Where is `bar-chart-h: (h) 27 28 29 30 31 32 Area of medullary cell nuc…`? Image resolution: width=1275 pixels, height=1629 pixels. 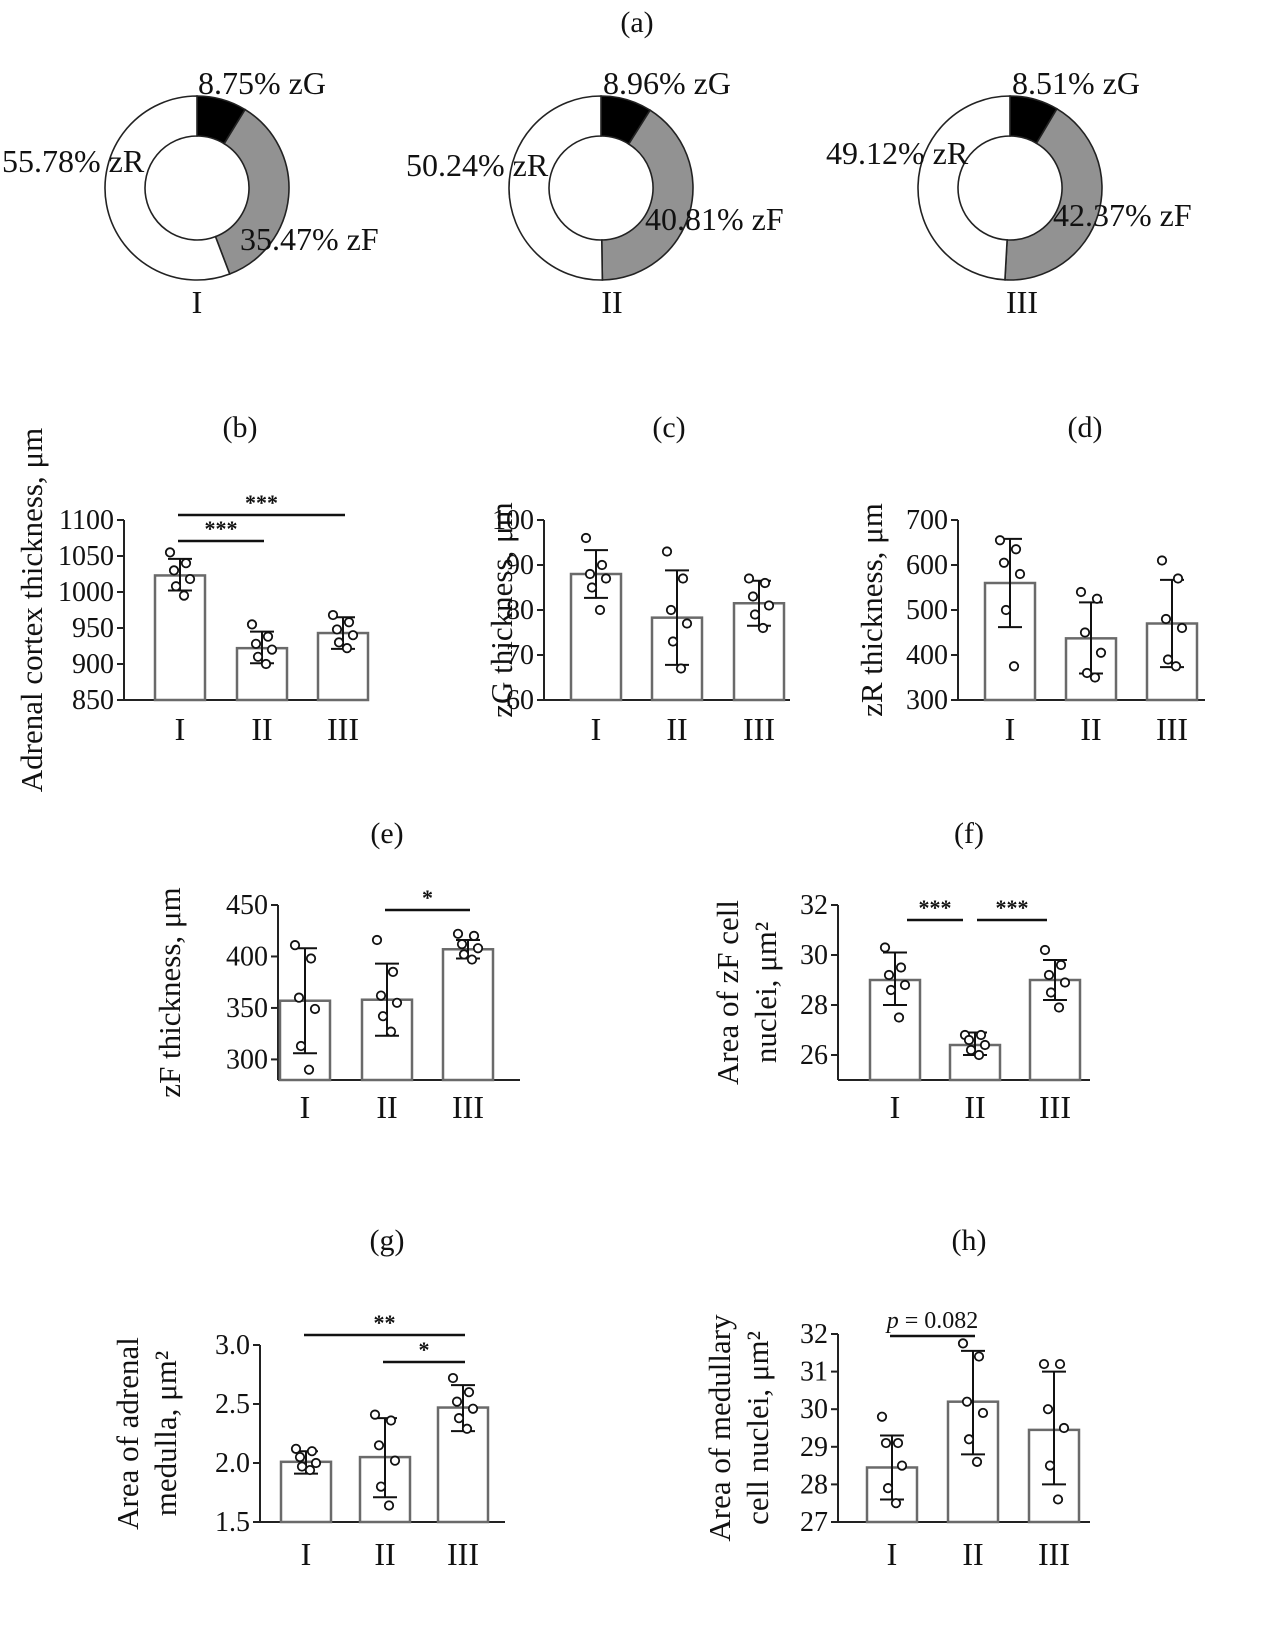
bar-chart-h: (h) 27 28 29 30 31 32 Area of medullary cell nuc… is located at coordinates (896, 1398).